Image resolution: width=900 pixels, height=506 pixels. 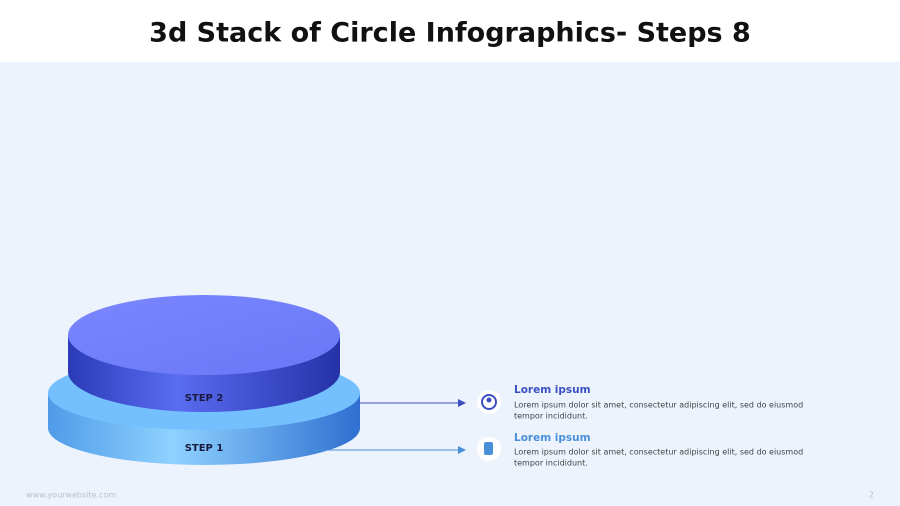 What do you see at coordinates (204, 448) in the screenshot?
I see `step-label: STEP 1` at bounding box center [204, 448].